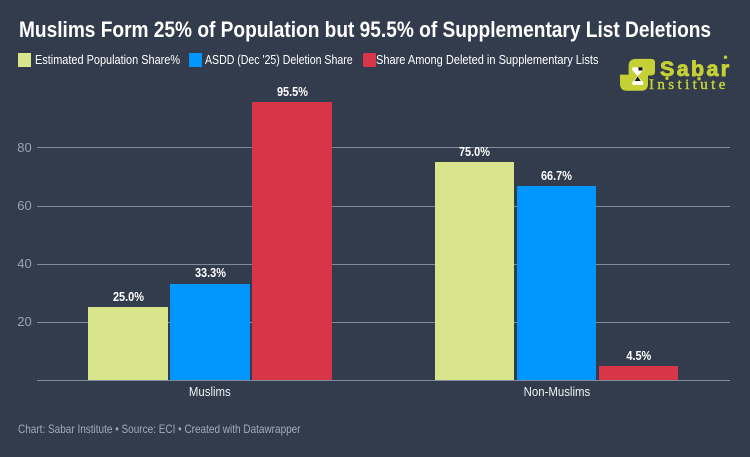 The width and height of the screenshot is (750, 457). What do you see at coordinates (696, 69) in the screenshot?
I see `svg-text: Sabar` at bounding box center [696, 69].